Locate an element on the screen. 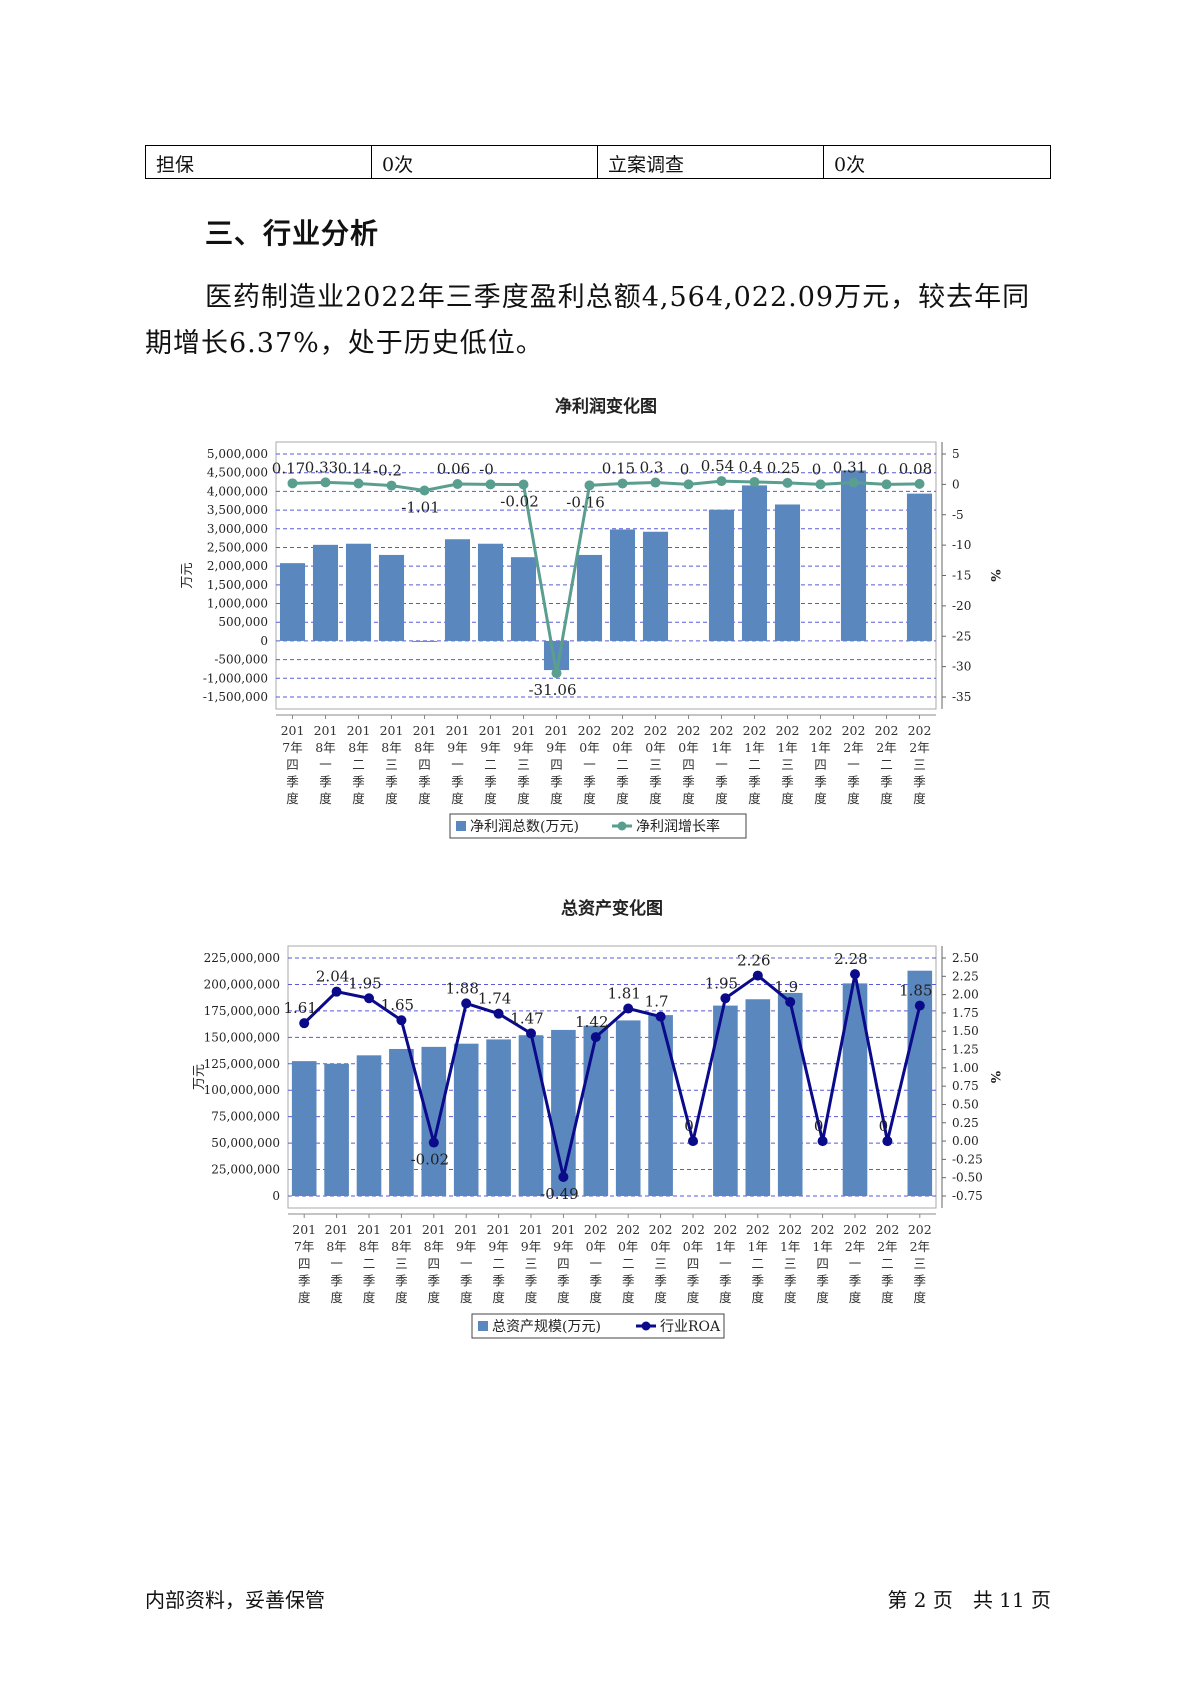 This screenshot has height=1684, width=1191. footer-page-number: 第 2 页 共 11 页 is located at coordinates (969, 1600).